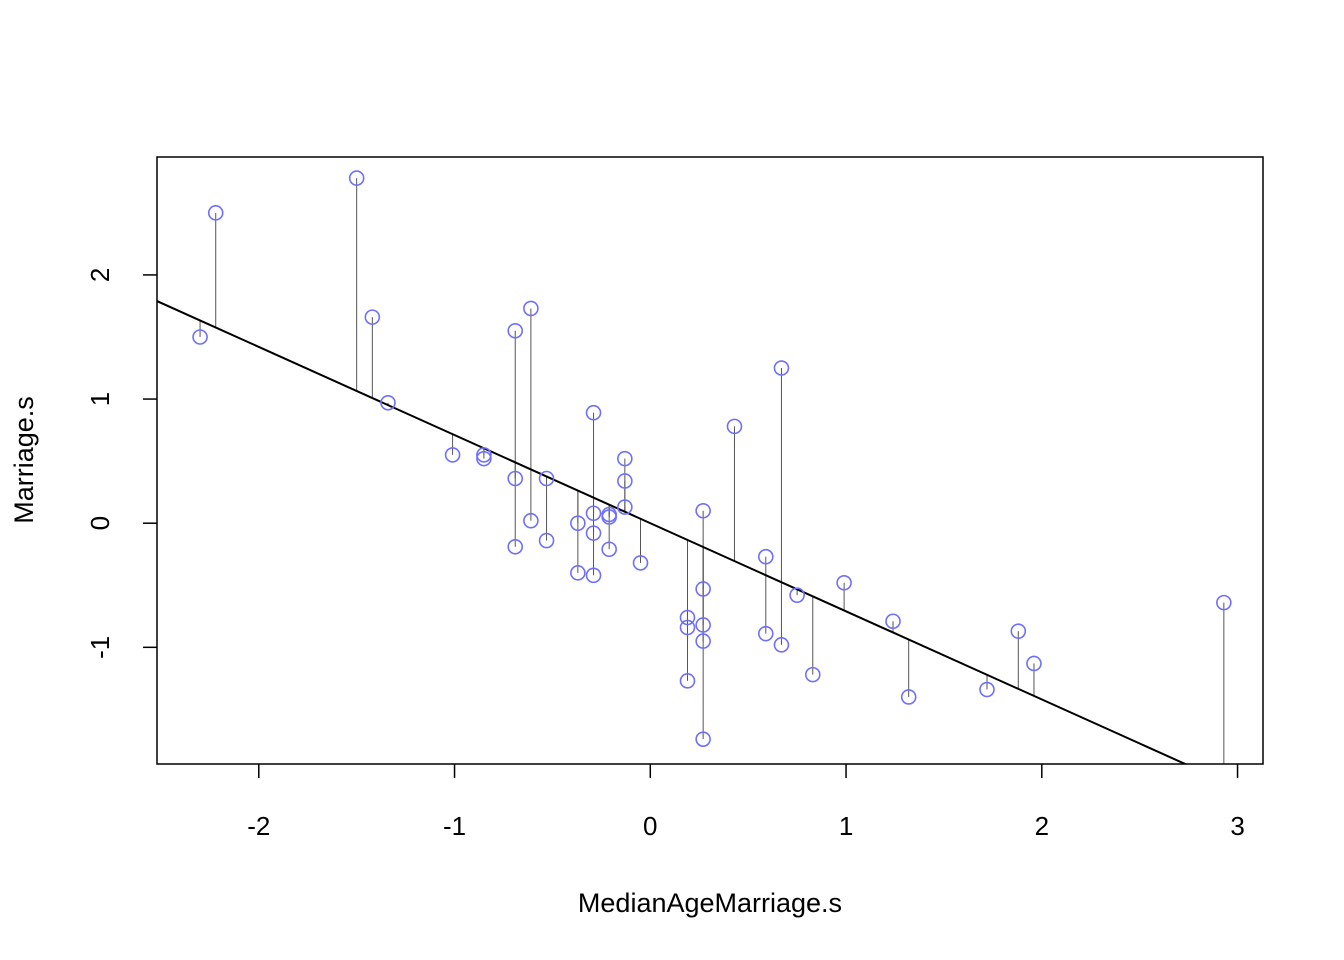  Describe the element at coordinates (100, 523) in the screenshot. I see `y-tick-label: 0` at that location.